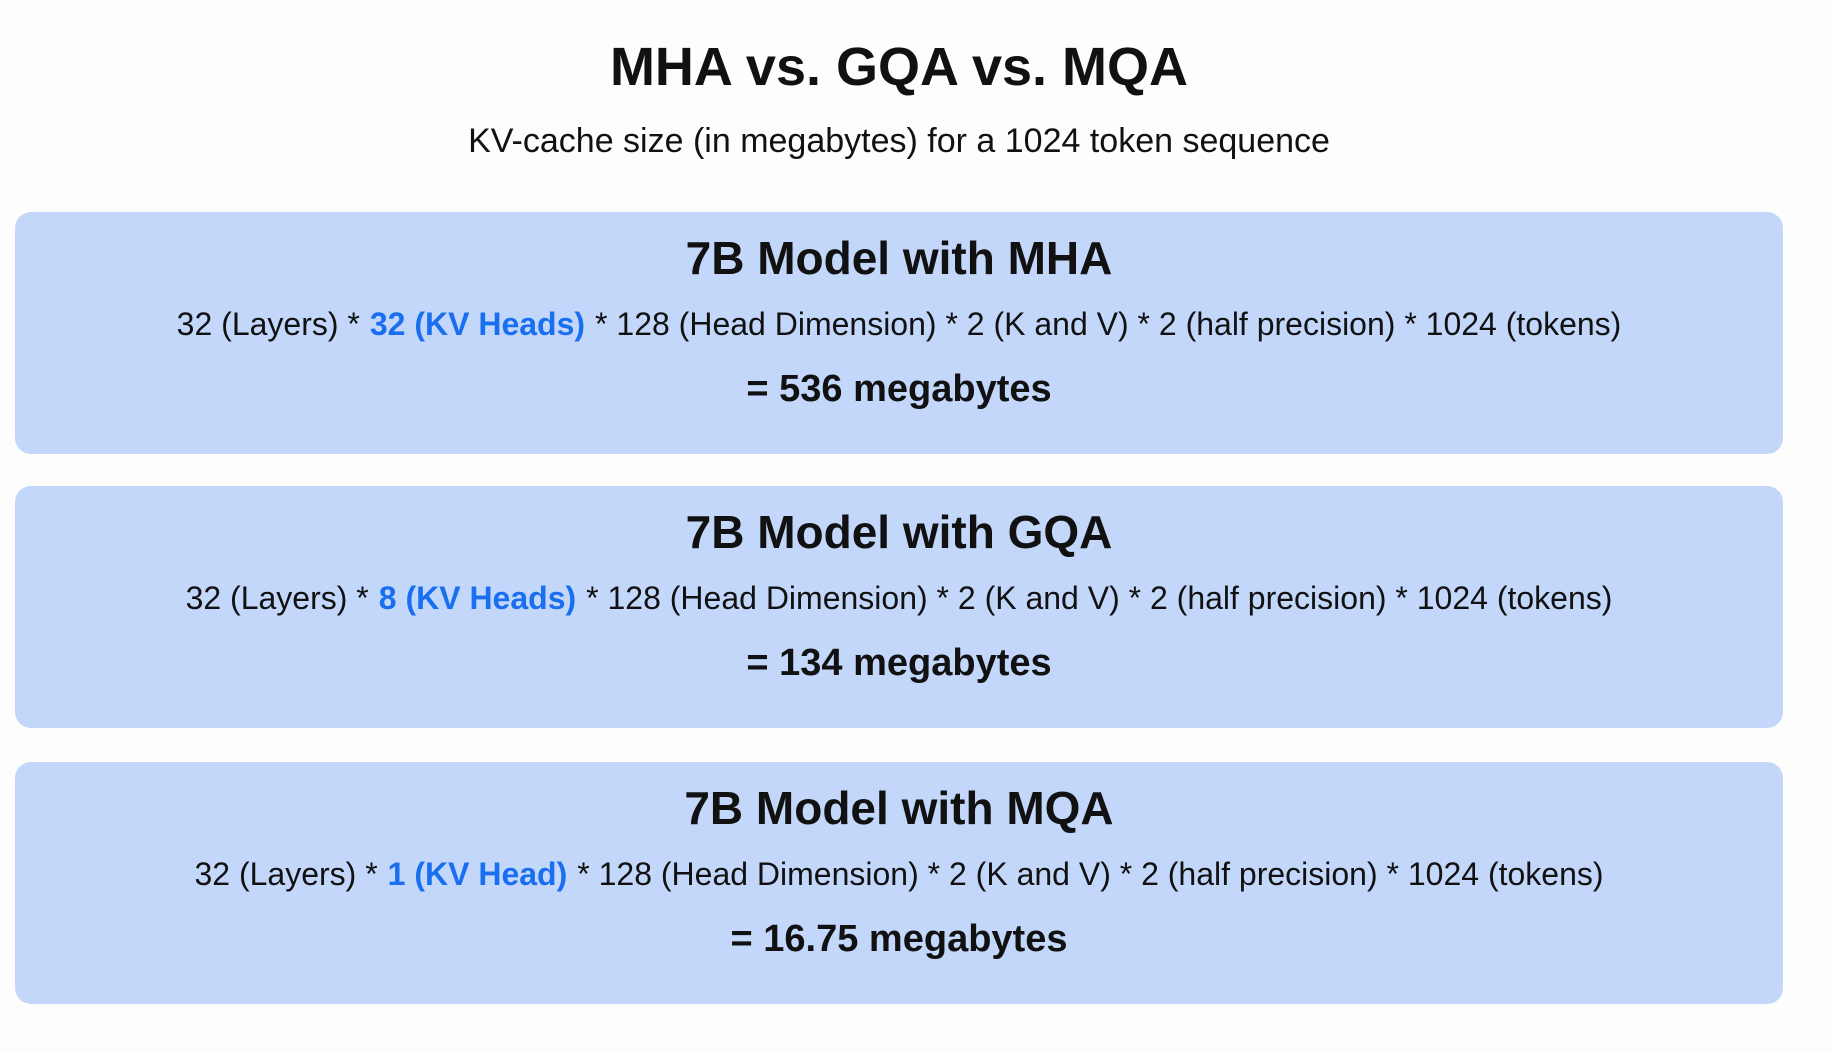 This screenshot has height=1052, width=1834. Describe the element at coordinates (477, 874) in the screenshot. I see `formula-highlight: 1 (KV Head)` at that location.